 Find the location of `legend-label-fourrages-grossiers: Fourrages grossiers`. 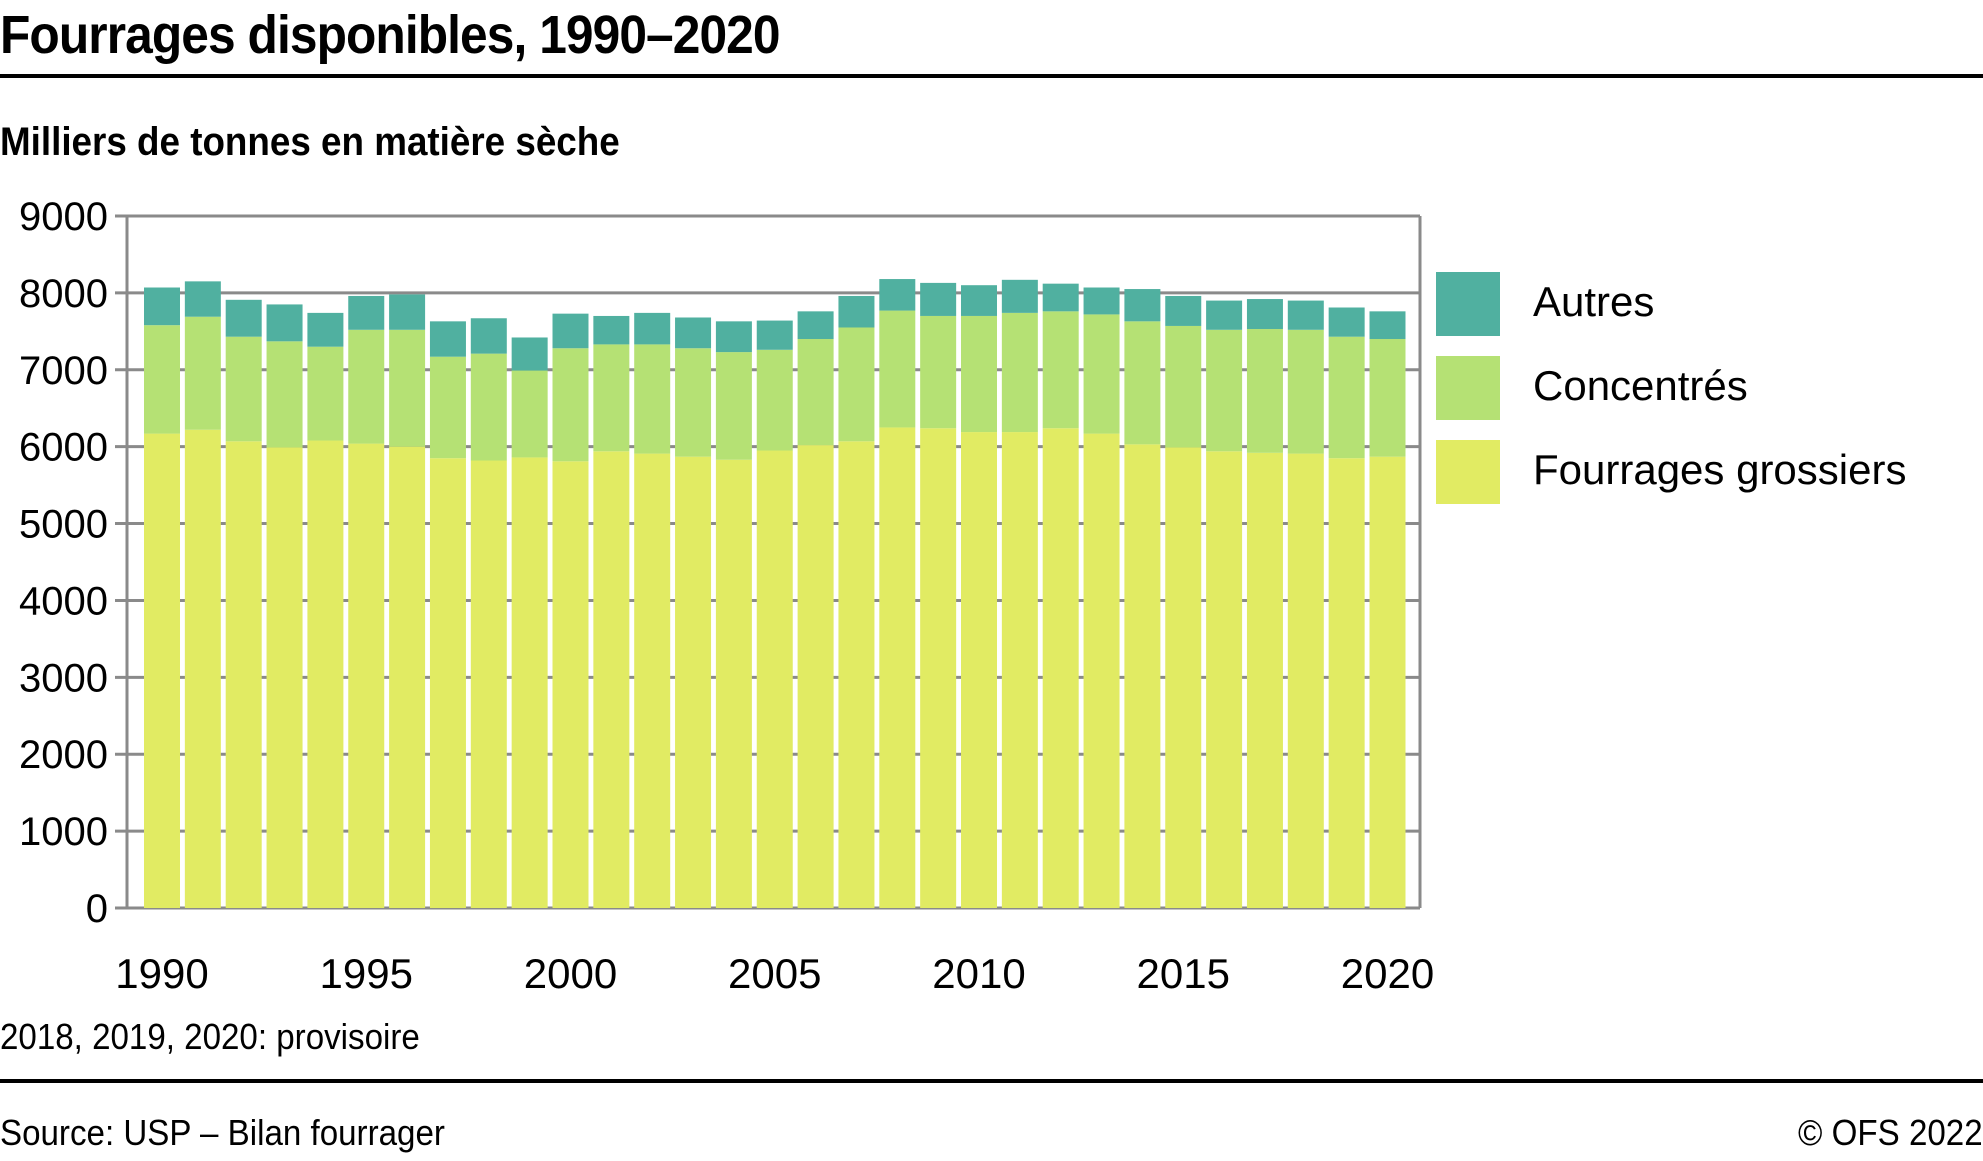

legend-label-fourrages-grossiers: Fourrages grossiers is located at coordinates (1720, 469).